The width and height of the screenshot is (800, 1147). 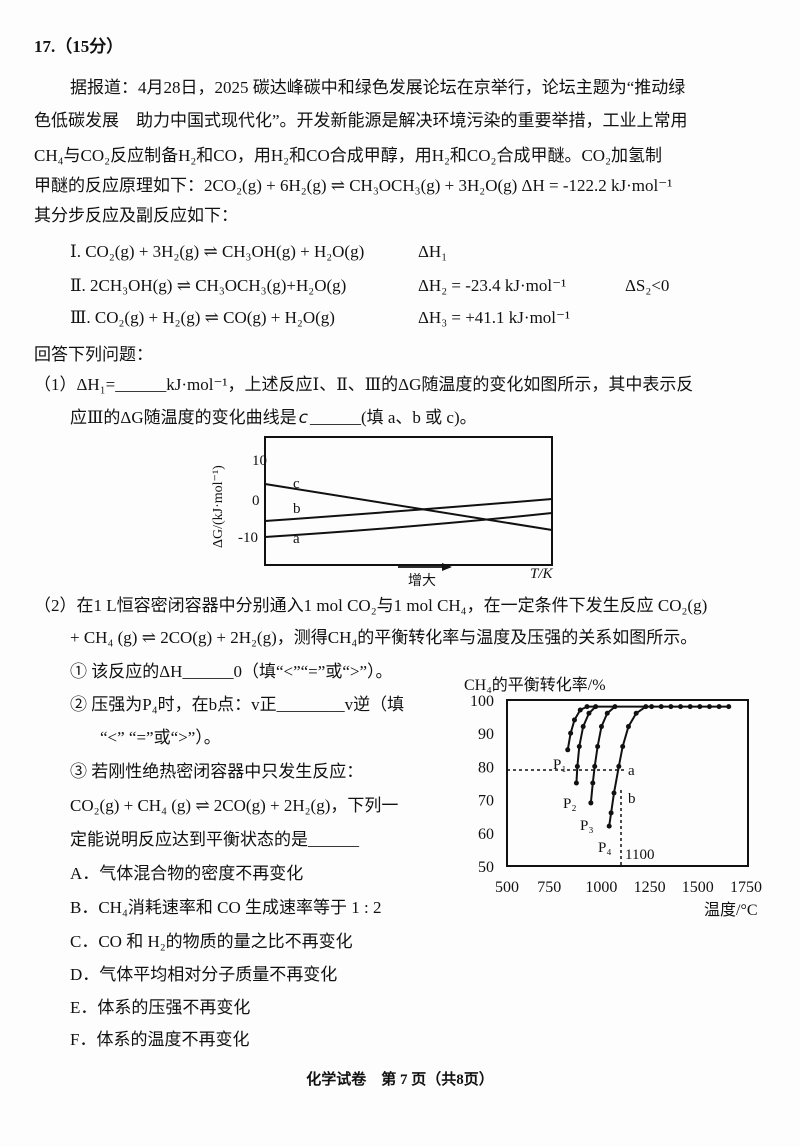 What do you see at coordinates (303, 418) in the screenshot?
I see `handwritten-answer: c` at bounding box center [303, 418].